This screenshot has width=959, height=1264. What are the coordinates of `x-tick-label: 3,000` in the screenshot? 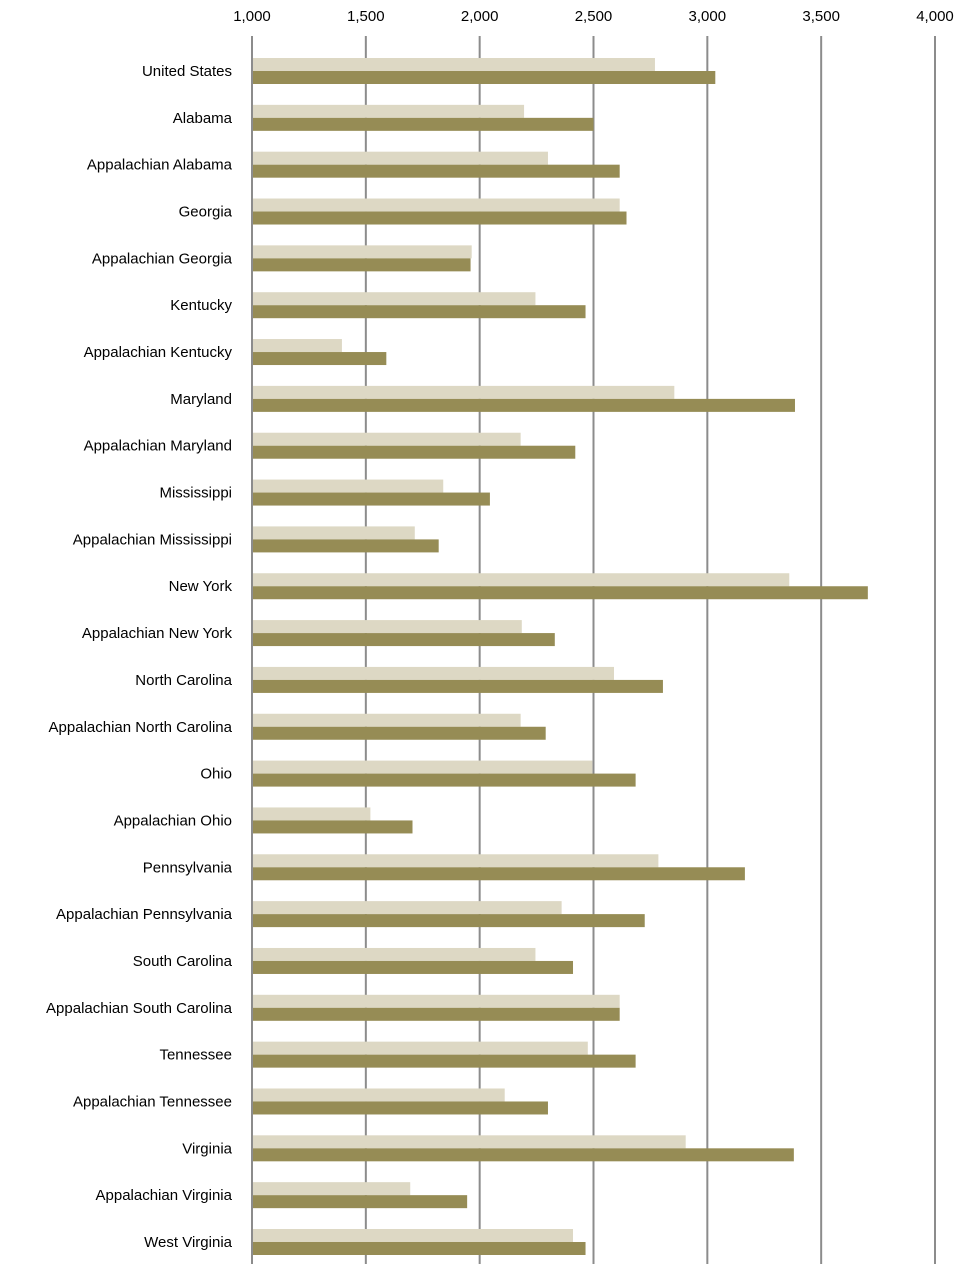 It's located at (708, 16).